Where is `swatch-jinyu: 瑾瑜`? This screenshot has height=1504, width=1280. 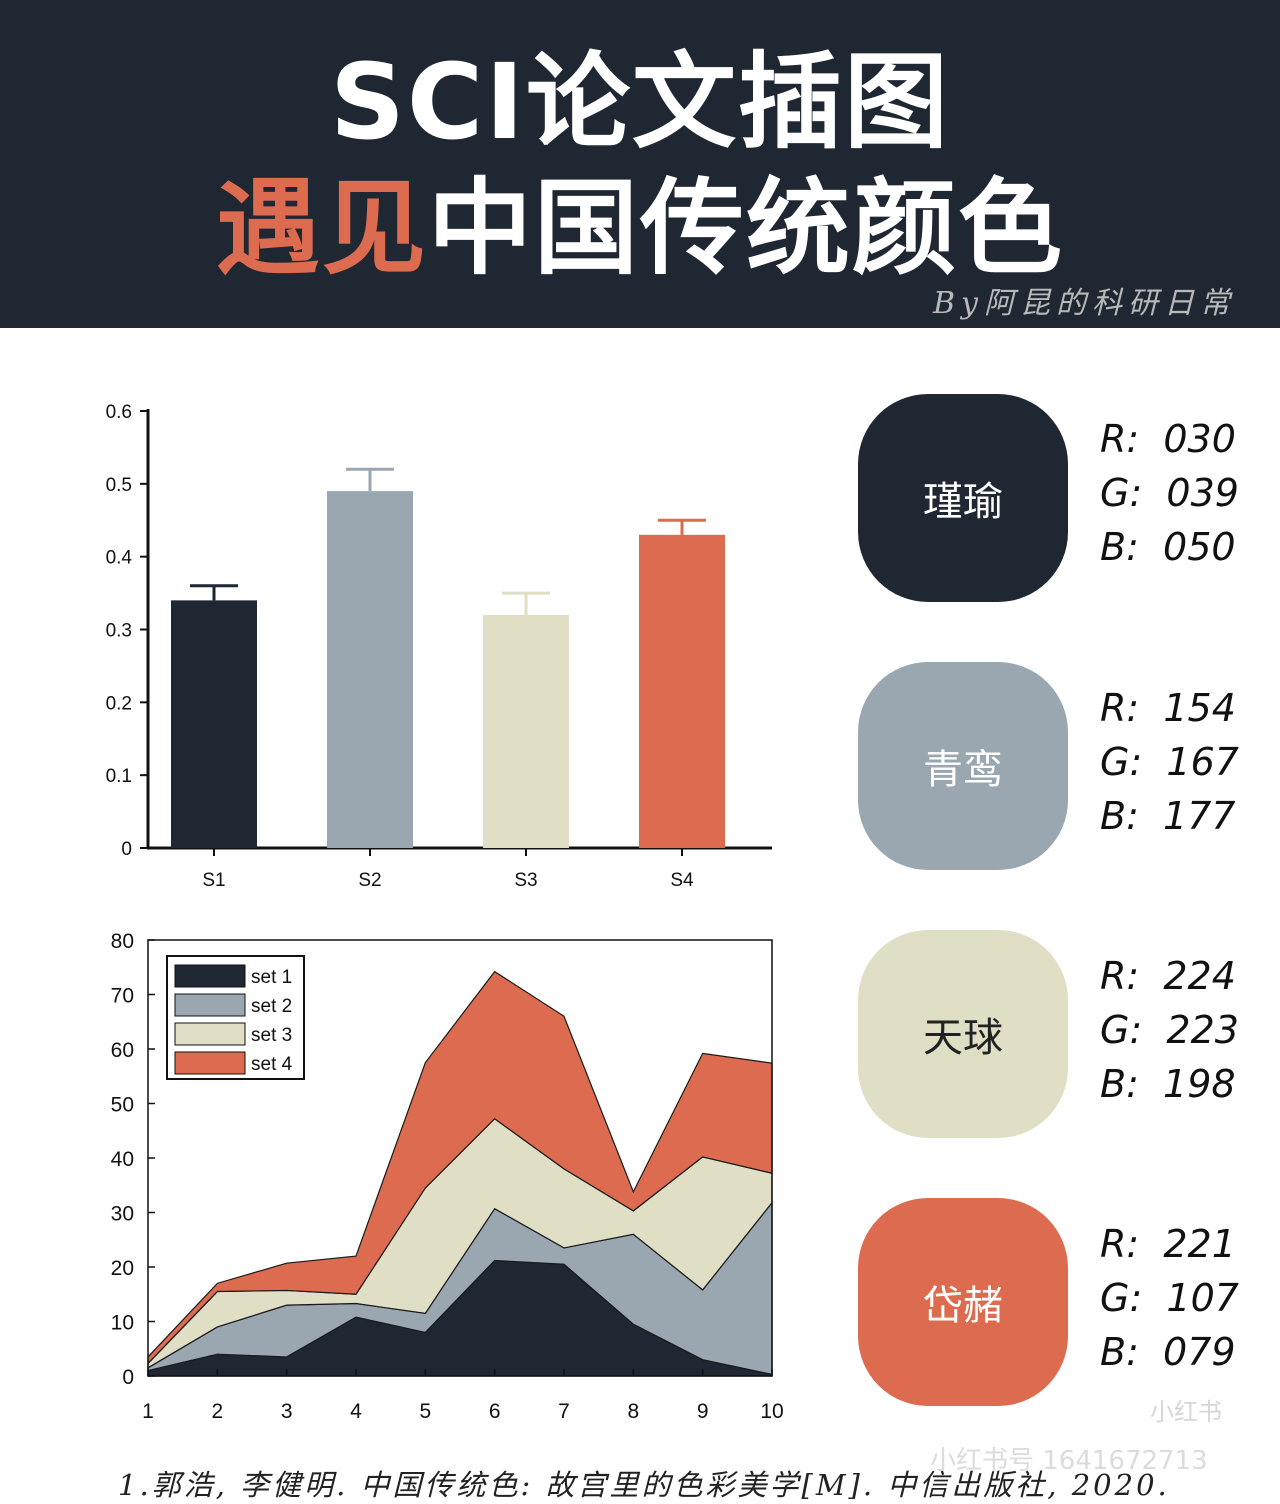 swatch-jinyu: 瑾瑜 is located at coordinates (963, 498).